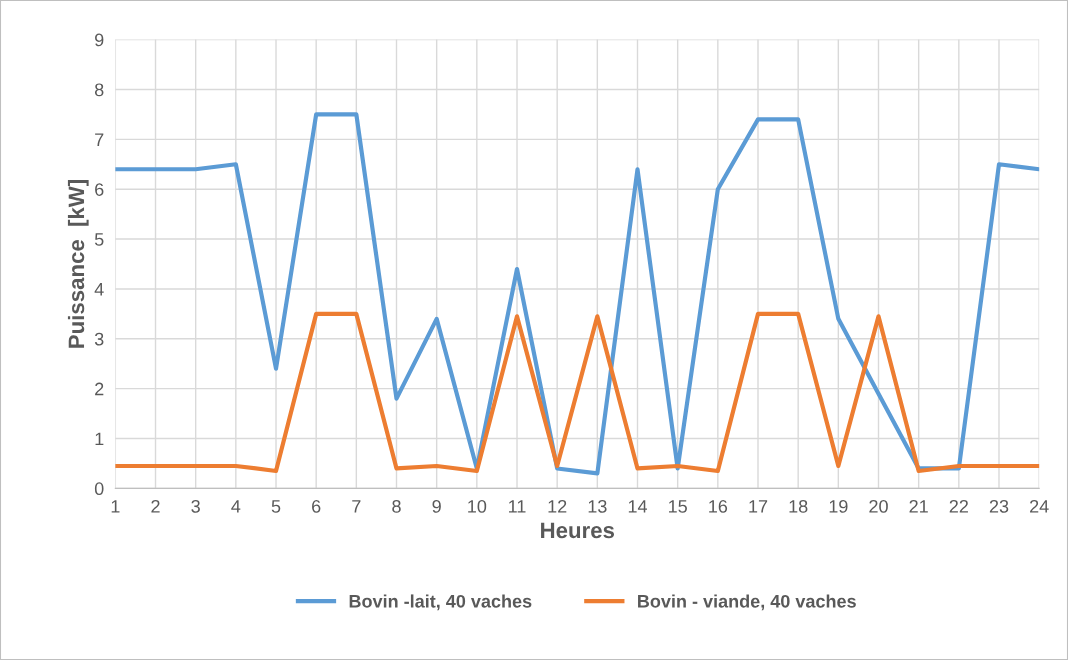 The image size is (1068, 660). Describe the element at coordinates (236, 506) in the screenshot. I see `x-tick-label: 4` at that location.